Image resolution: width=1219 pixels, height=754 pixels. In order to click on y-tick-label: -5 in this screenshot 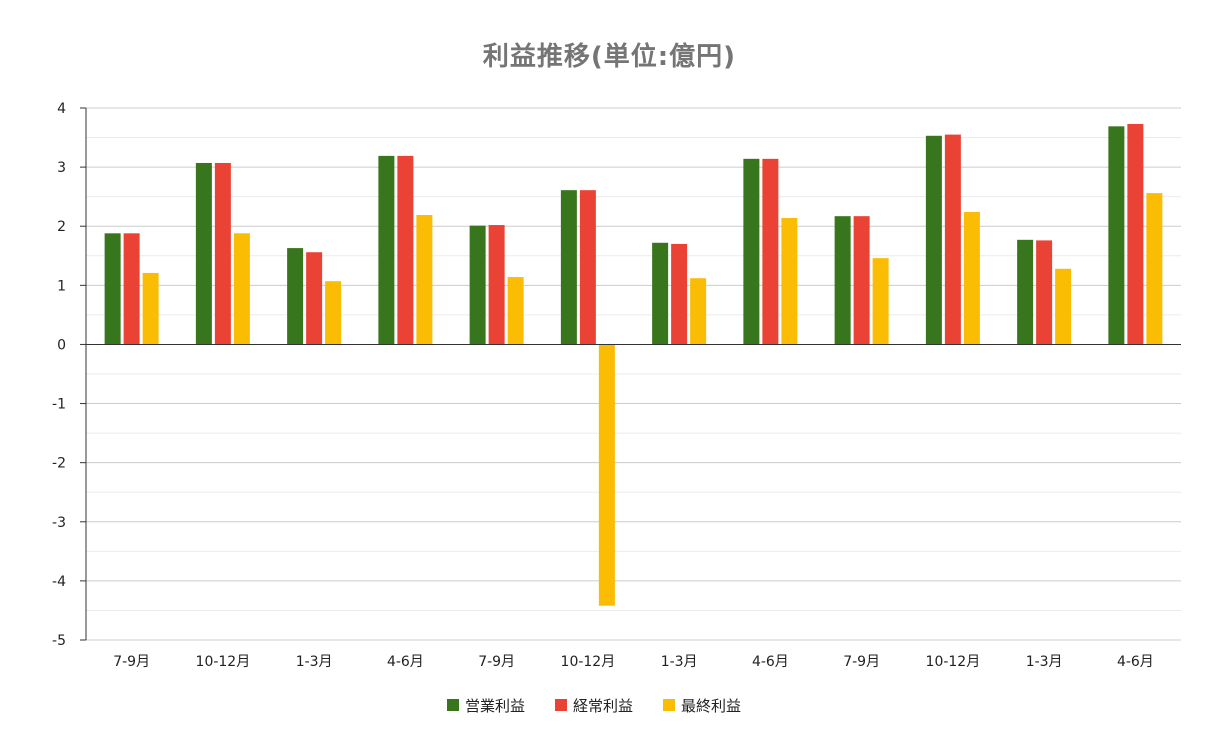, I will do `click(59, 641)`.